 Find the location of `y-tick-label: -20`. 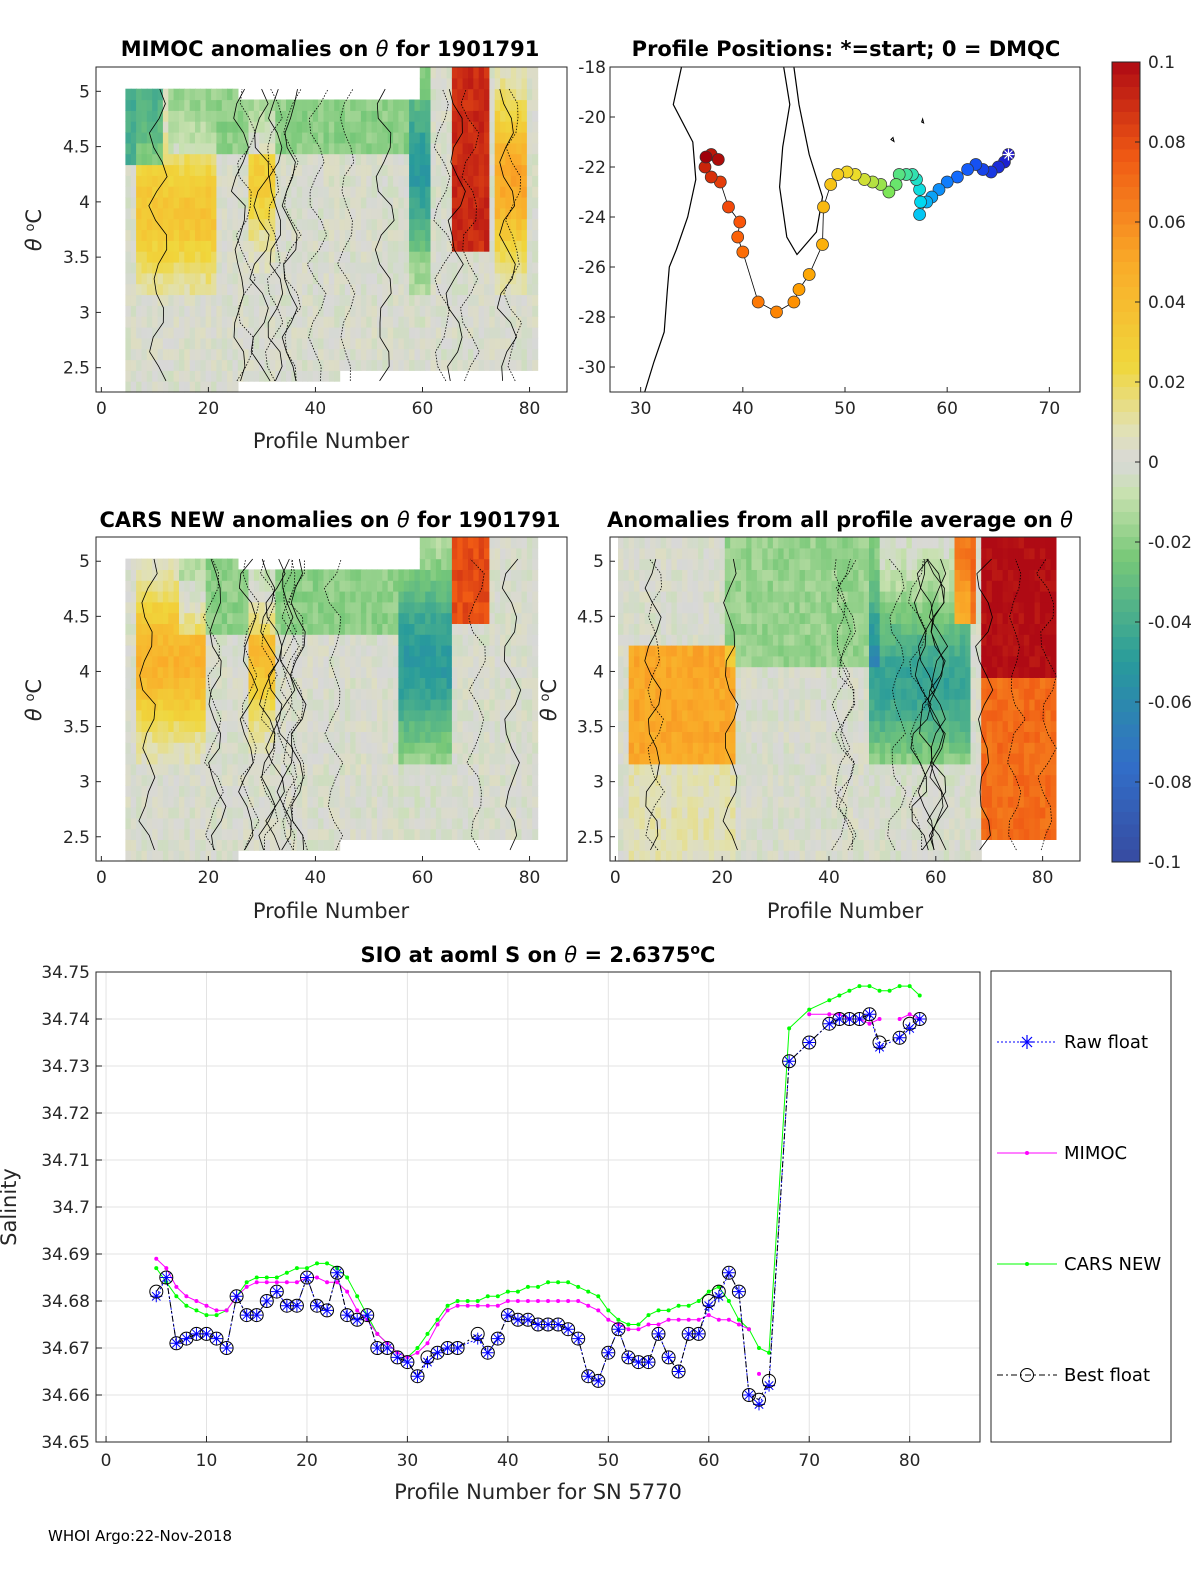

y-tick-label: -20 is located at coordinates (592, 118).